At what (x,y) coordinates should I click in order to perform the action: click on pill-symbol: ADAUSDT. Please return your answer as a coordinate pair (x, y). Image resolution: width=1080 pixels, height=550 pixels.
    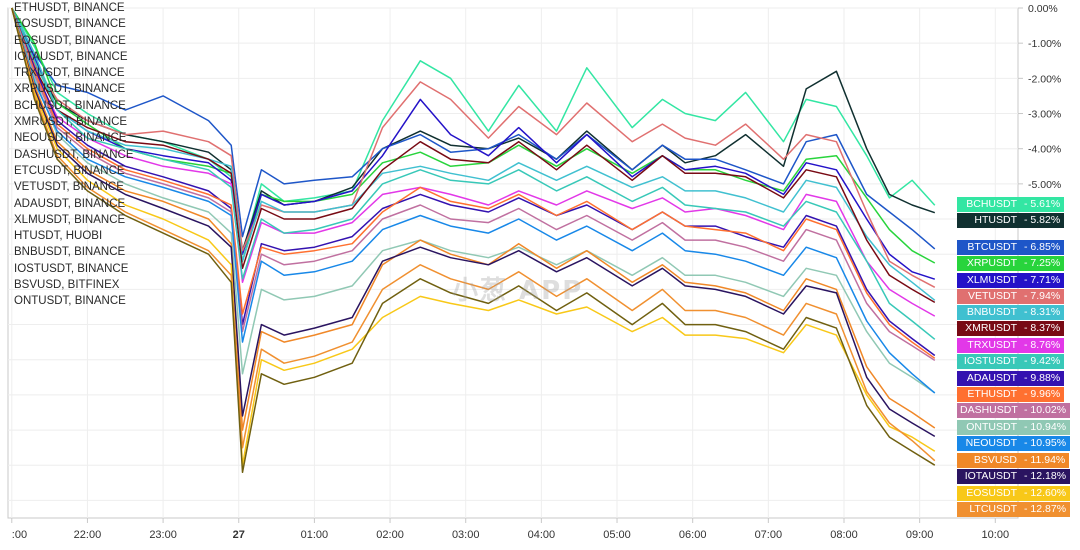
    Looking at the image, I should click on (988, 378).